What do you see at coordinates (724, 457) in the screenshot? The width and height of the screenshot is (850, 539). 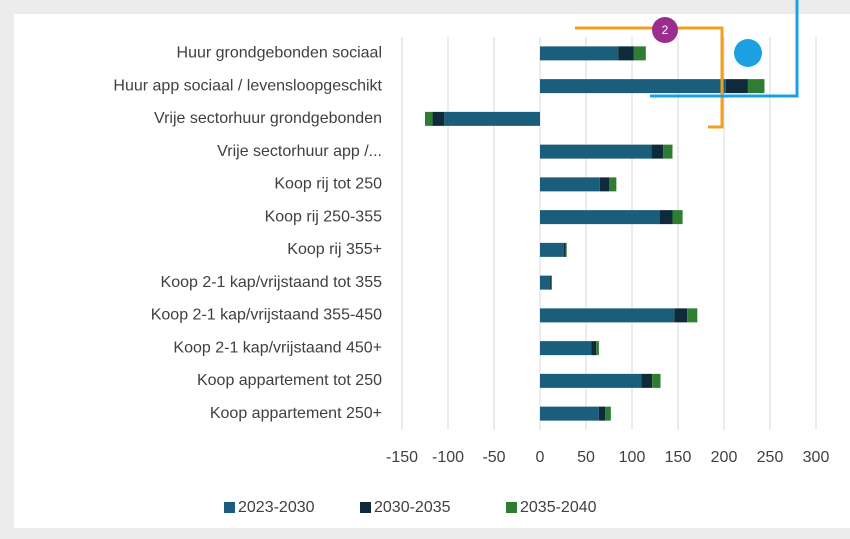 I see `x-tick-label: 200` at bounding box center [724, 457].